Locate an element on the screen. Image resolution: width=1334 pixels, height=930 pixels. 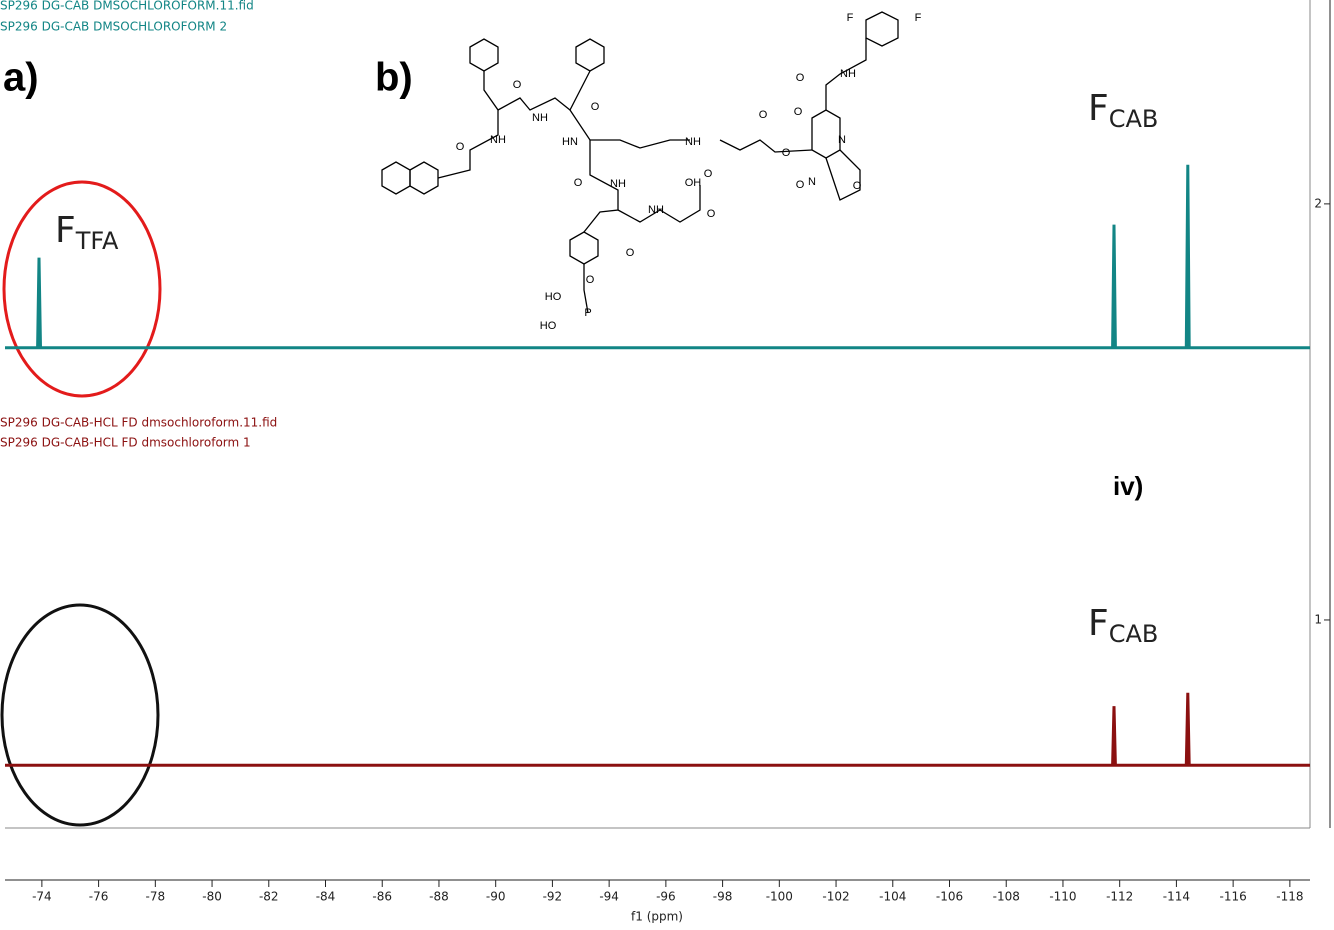
y-tick-label: 1 is located at coordinates (1318, 619).